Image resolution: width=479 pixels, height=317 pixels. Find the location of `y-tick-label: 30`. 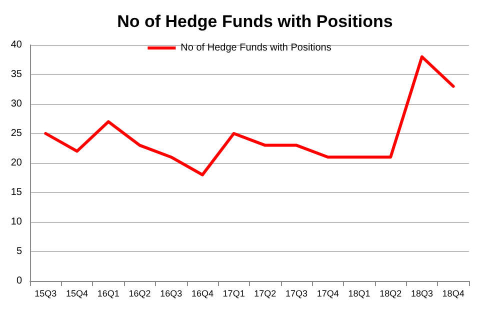

y-tick-label: 30 is located at coordinates (16, 104).